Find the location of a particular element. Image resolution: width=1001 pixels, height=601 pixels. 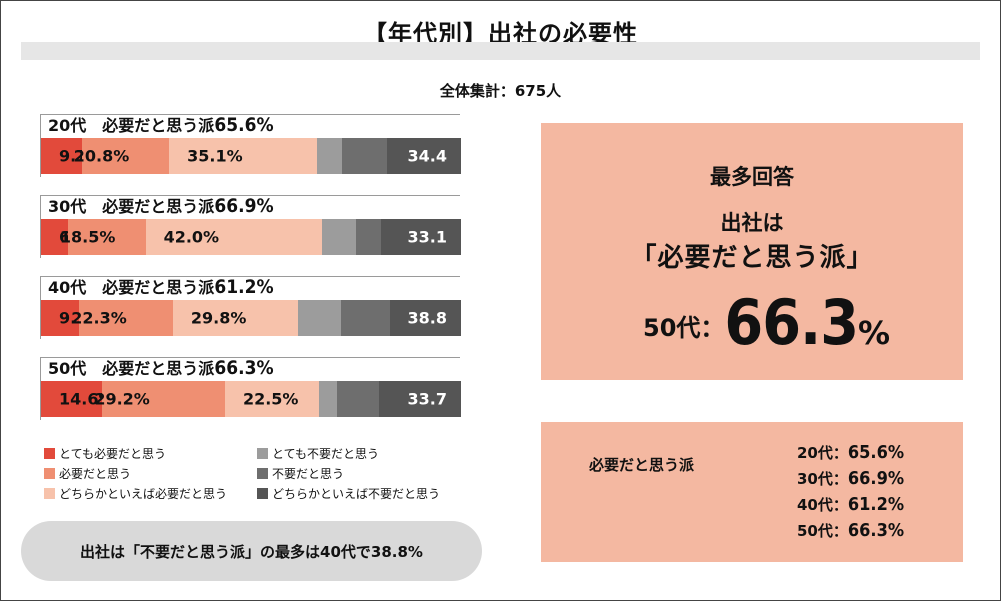

segment-value-label: 38.8 is located at coordinates (427, 318).